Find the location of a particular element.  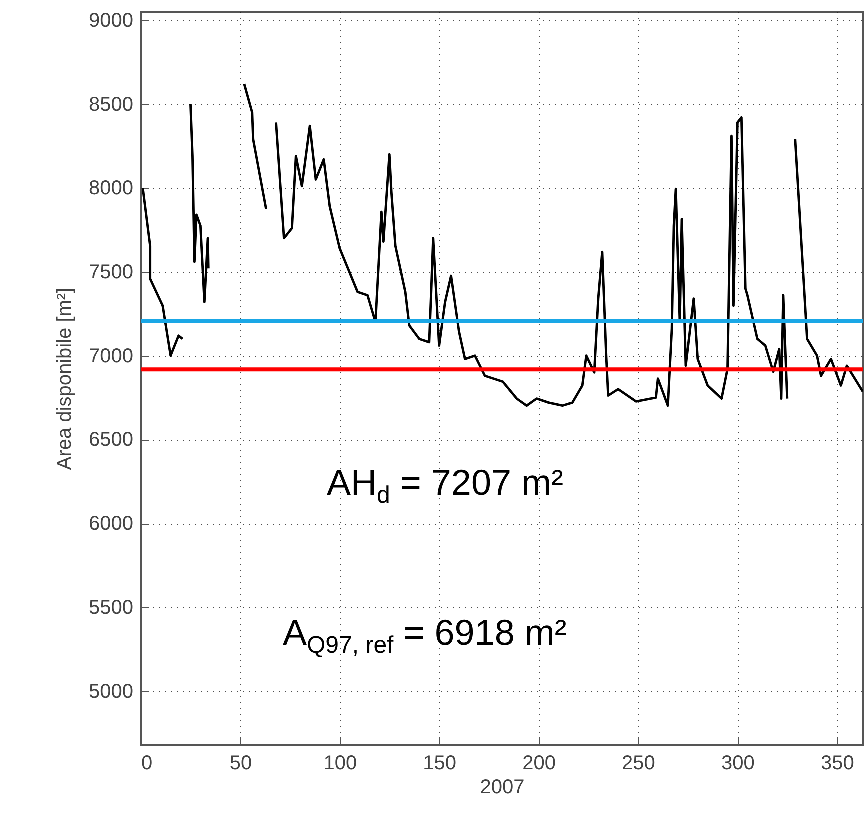

y-tick-label: 7000 is located at coordinates (111, 356).